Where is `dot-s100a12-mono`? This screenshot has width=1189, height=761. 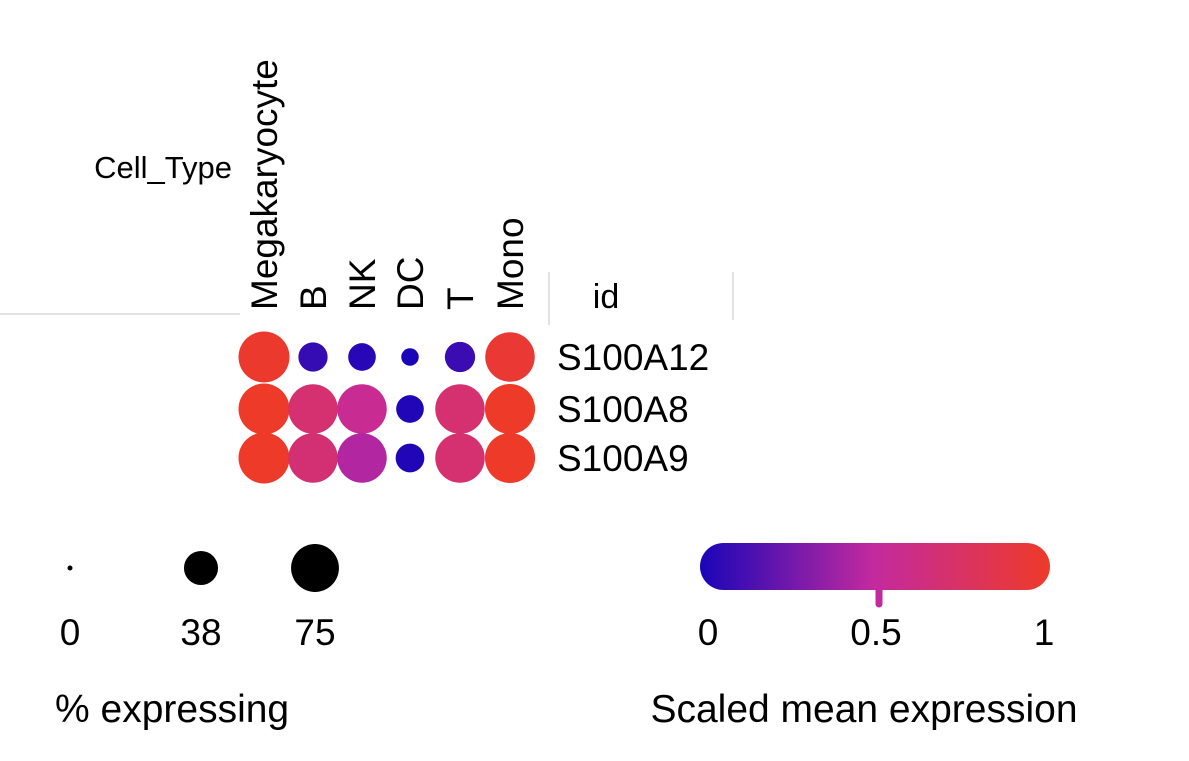 dot-s100a12-mono is located at coordinates (510, 357).